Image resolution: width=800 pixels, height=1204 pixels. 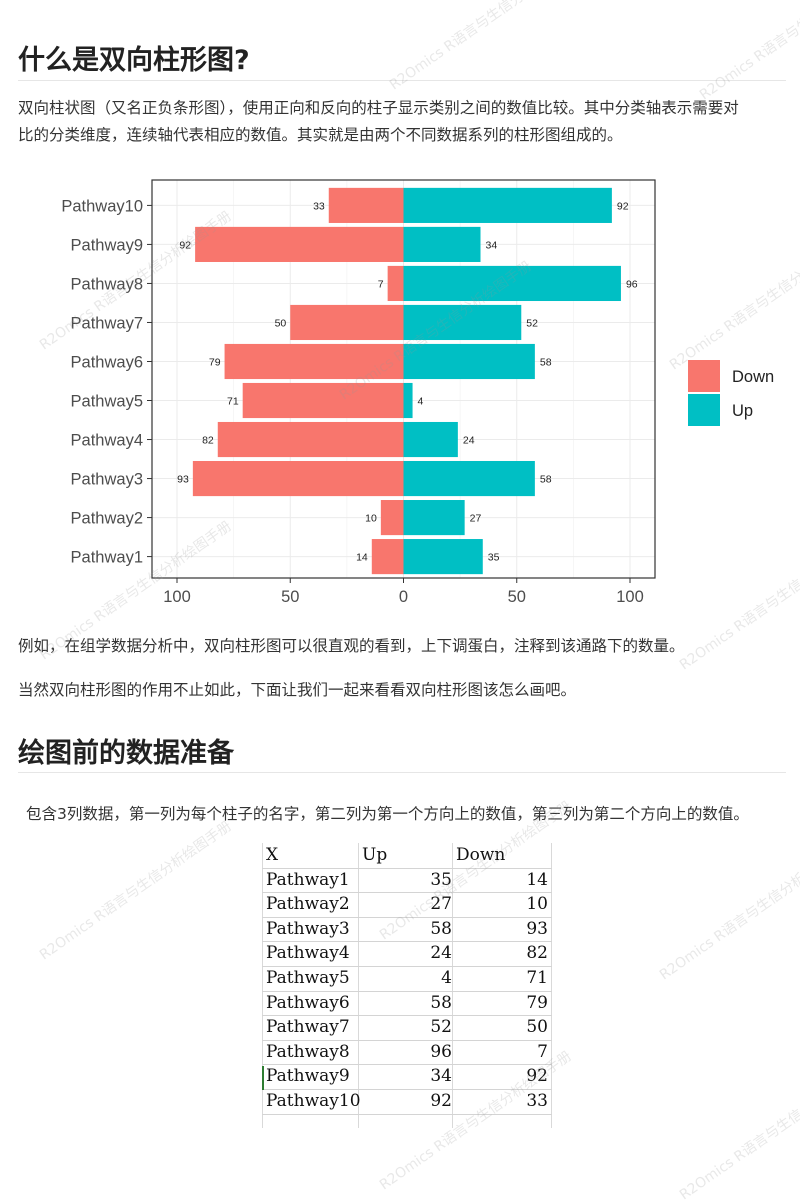 I want to click on row-up-cell: 52, so click(x=441, y=1027).